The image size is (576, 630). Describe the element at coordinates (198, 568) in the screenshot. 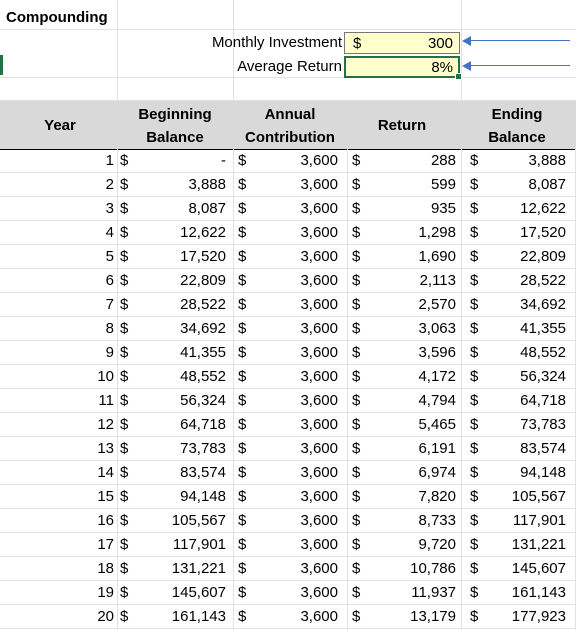

I see `cell-beginning-balance: 131,221` at that location.